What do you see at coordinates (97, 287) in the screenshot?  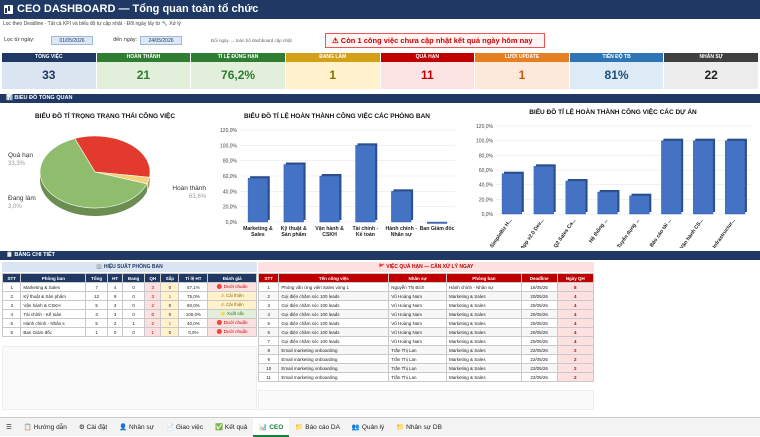 I see `dept-table-cell: 7` at bounding box center [97, 287].